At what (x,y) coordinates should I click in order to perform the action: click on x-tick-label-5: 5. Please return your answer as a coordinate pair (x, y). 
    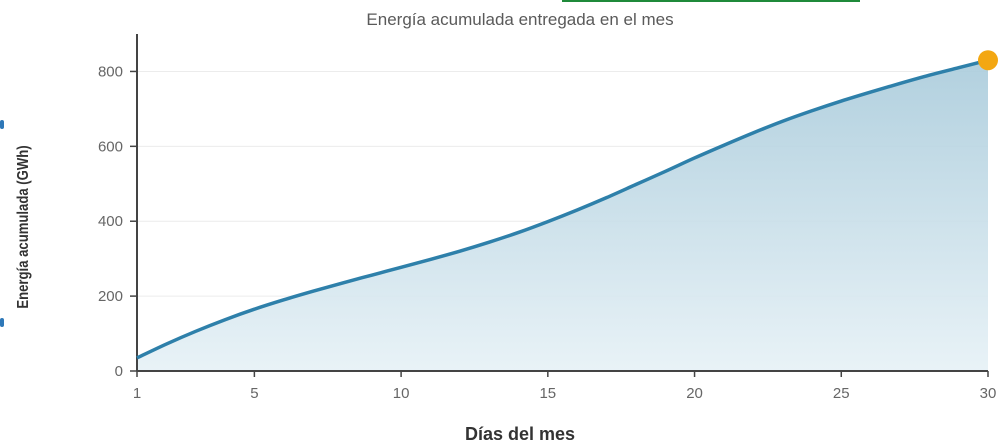
    Looking at the image, I should click on (254, 393).